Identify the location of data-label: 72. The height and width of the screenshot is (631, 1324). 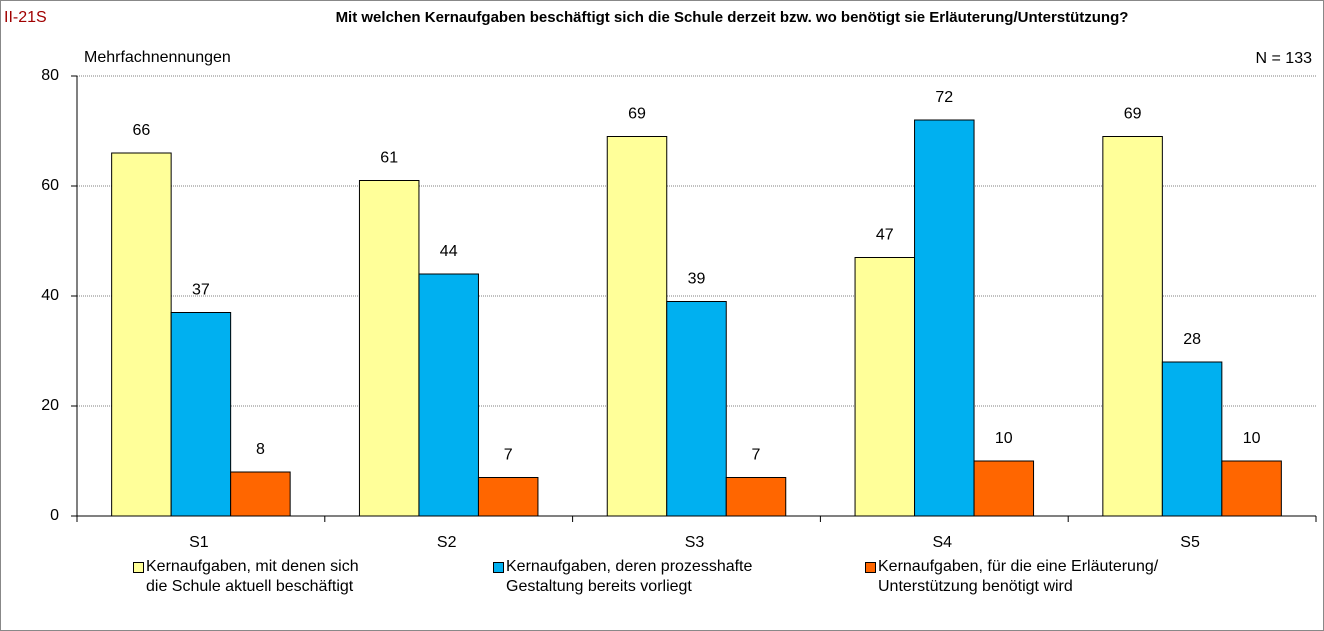
(944, 97).